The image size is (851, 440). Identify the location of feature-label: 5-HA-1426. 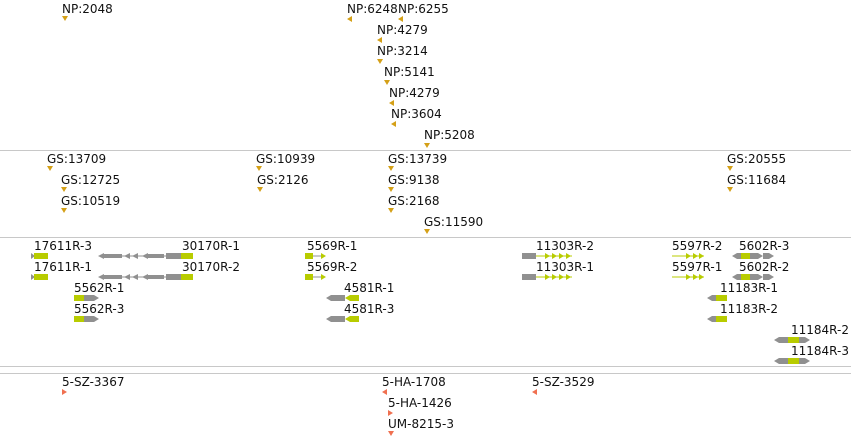
(420, 403).